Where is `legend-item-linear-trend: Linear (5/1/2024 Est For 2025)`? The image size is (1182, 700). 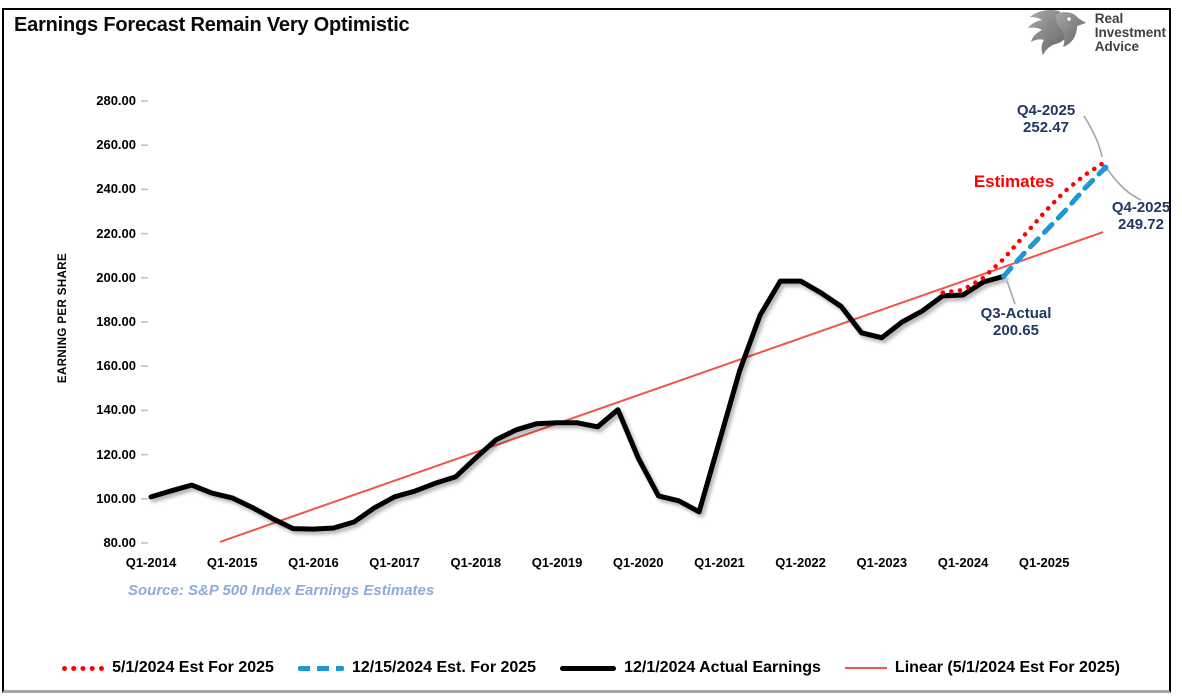 legend-item-linear-trend: Linear (5/1/2024 Est For 2025) is located at coordinates (982, 668).